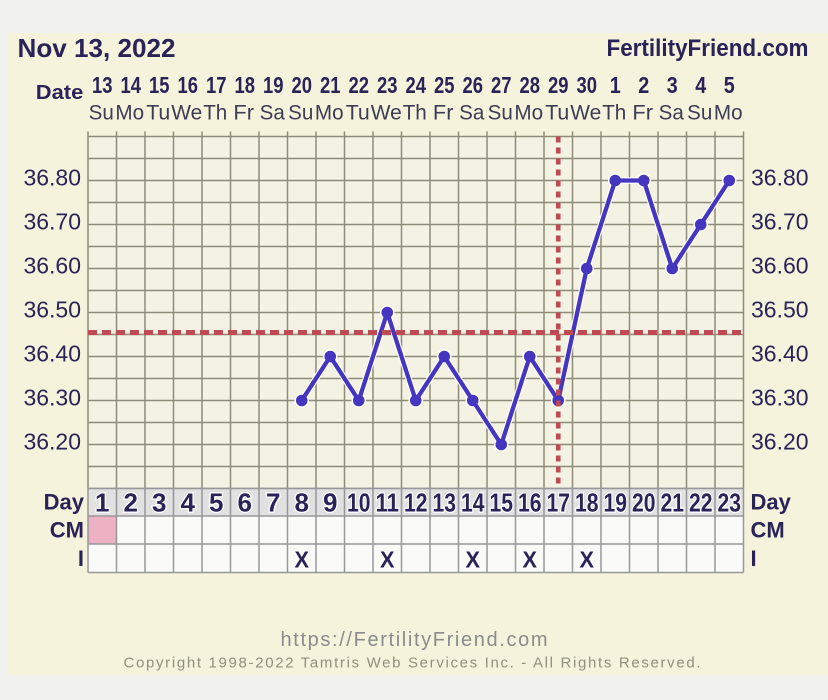 The width and height of the screenshot is (828, 700). Describe the element at coordinates (97, 48) in the screenshot. I see `svg-text: Nov 13, 2022` at that location.